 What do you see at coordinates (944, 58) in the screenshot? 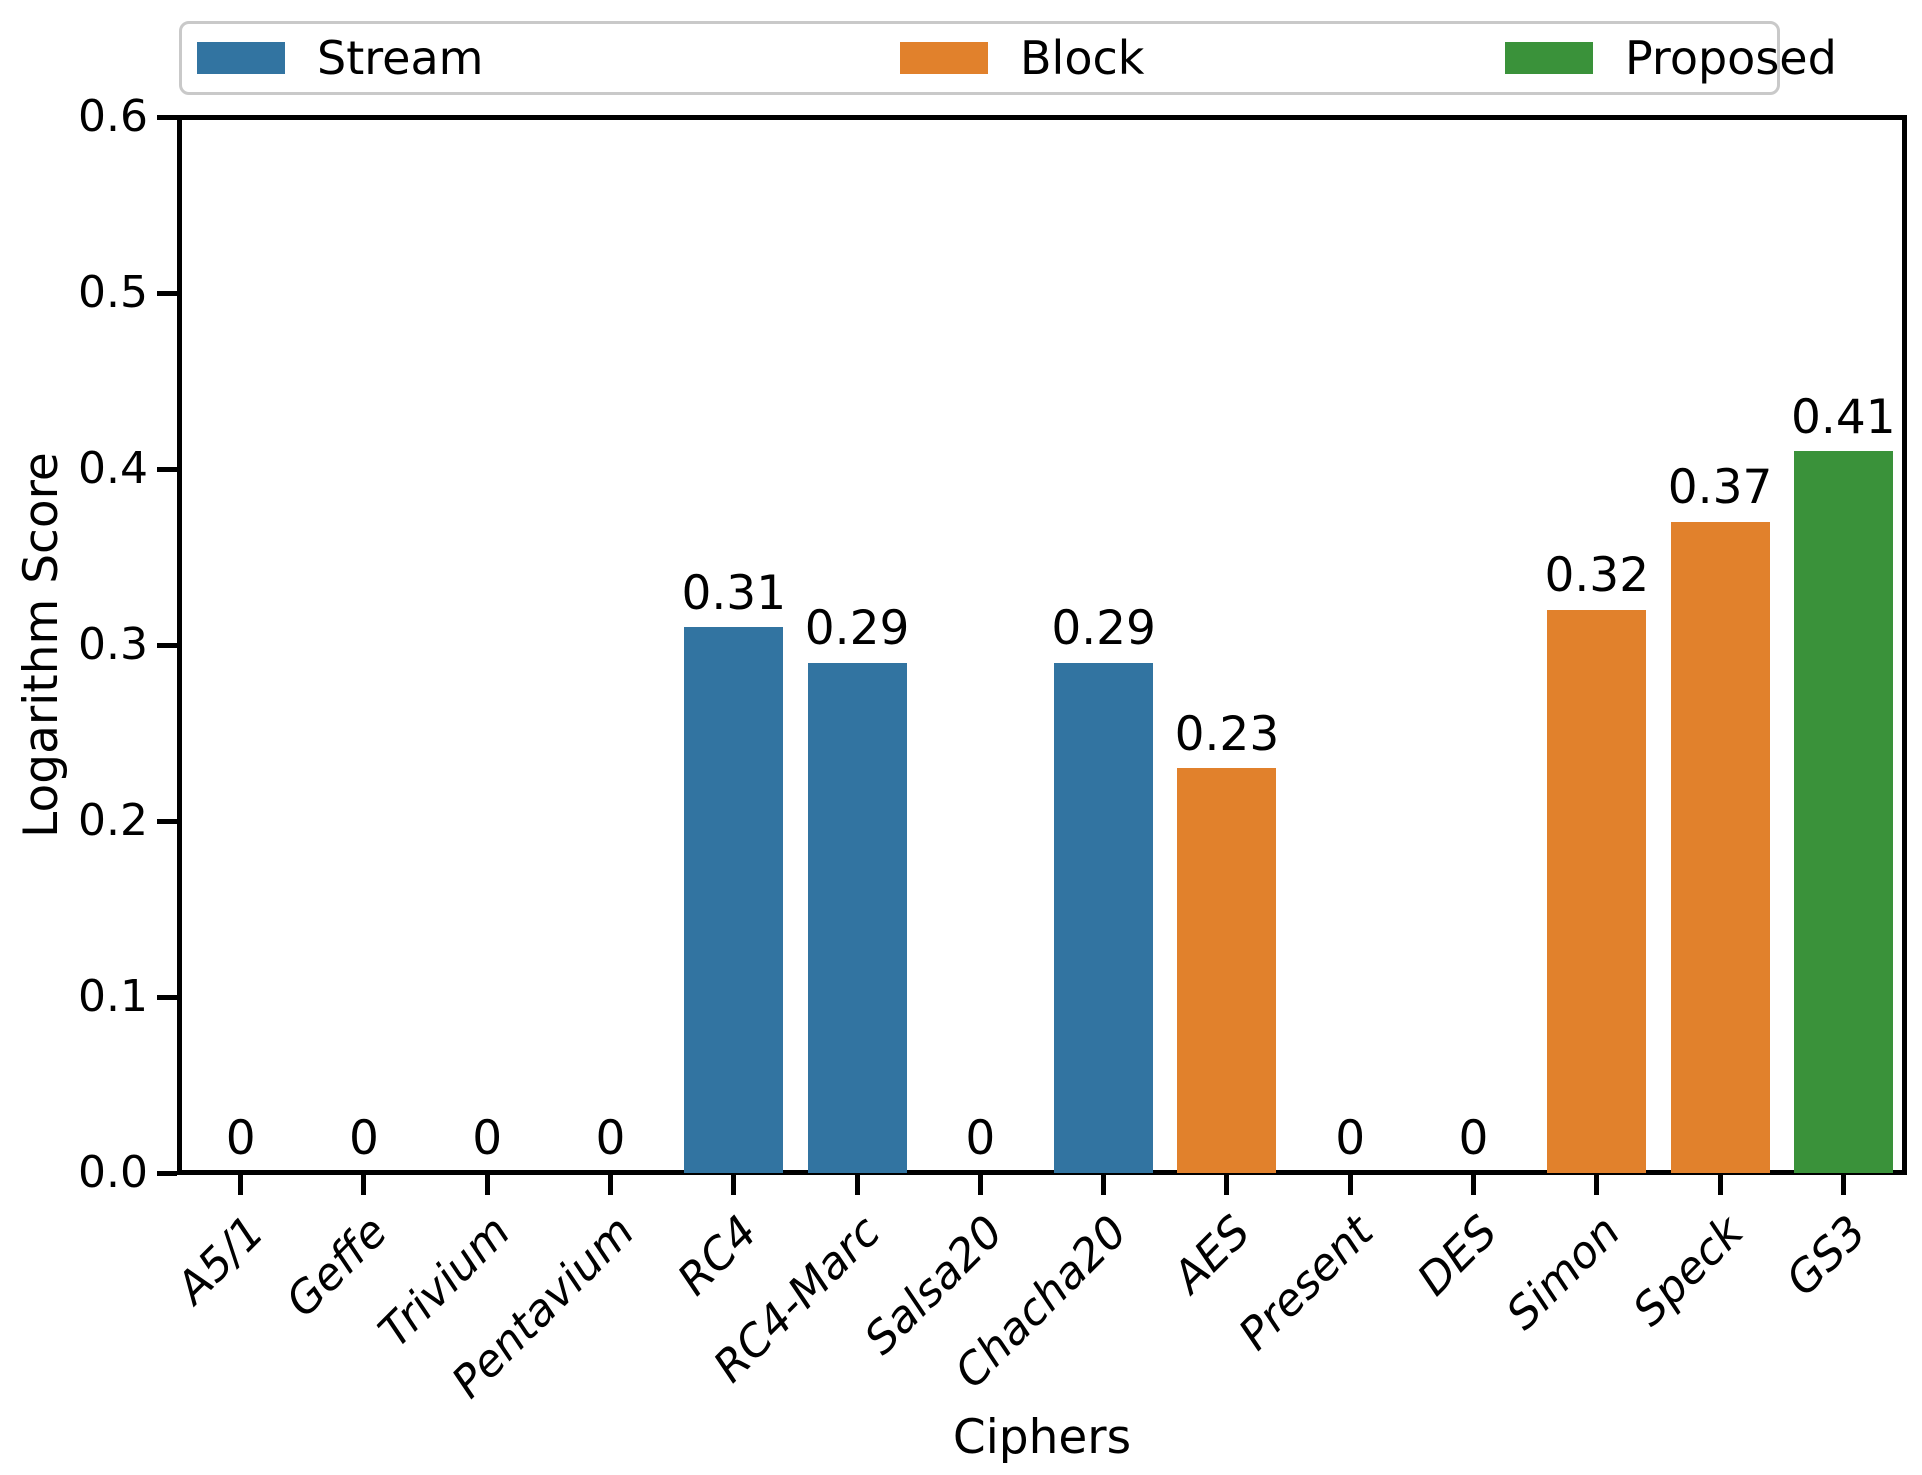
I see `legend-swatch-block` at bounding box center [944, 58].